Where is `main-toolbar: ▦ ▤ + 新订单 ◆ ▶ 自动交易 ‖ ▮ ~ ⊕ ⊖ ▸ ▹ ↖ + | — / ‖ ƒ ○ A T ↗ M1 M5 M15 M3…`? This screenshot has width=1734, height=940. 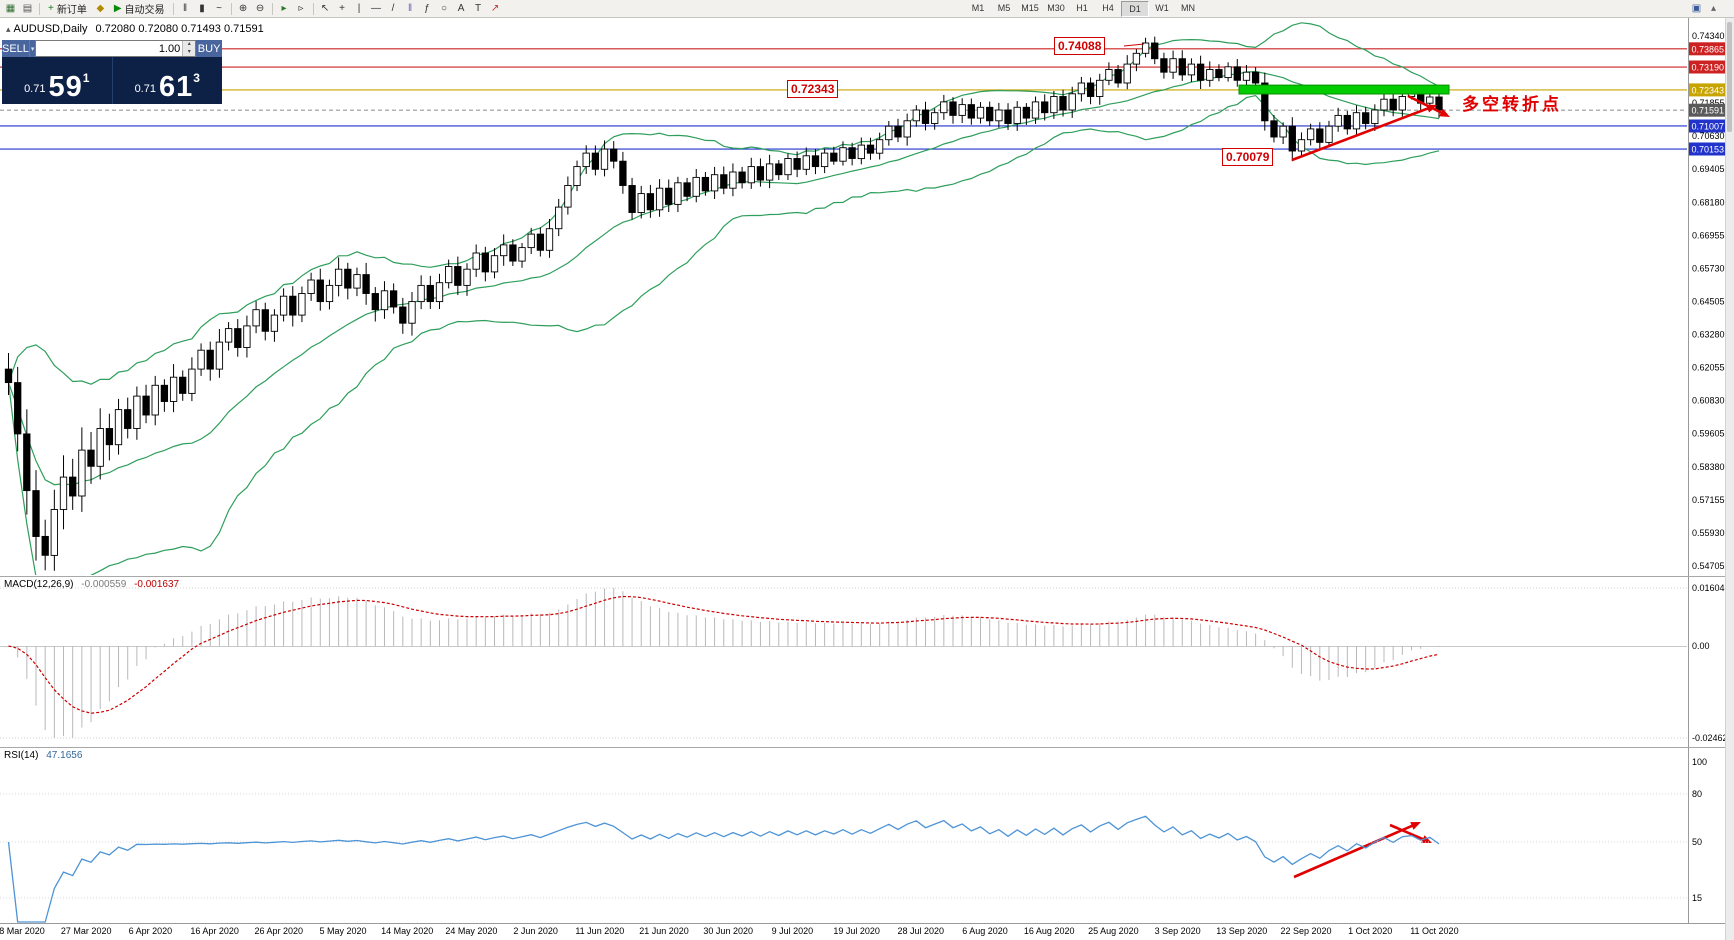
main-toolbar: ▦ ▤ + 新订单 ◆ ▶ 自动交易 ‖ ▮ ~ ⊕ ⊖ ▸ ▹ ↖ + | — / ‖ ƒ ○ A T ↗ M1 M5 M15 M3… is located at coordinates (867, 9).